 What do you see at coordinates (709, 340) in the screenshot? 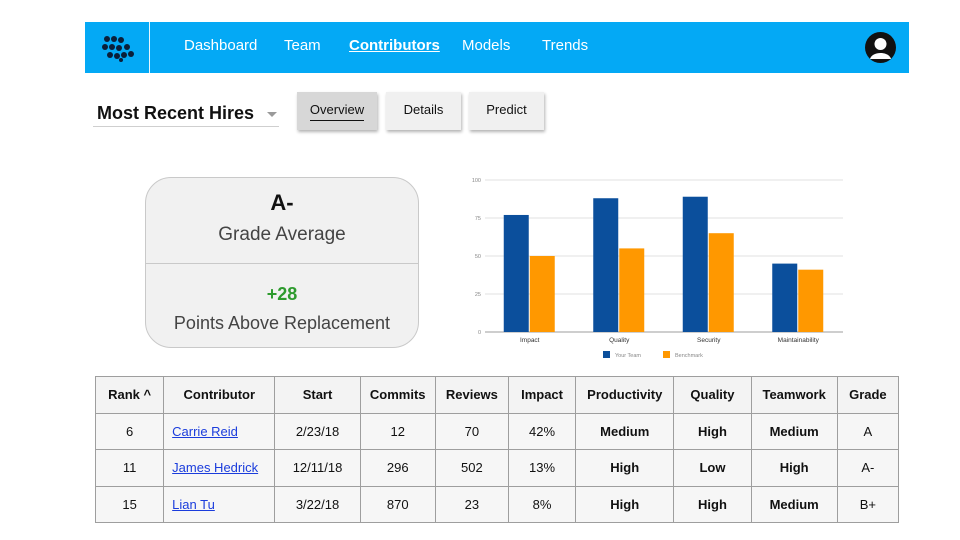
I see `x-tick-label: Security` at bounding box center [709, 340].